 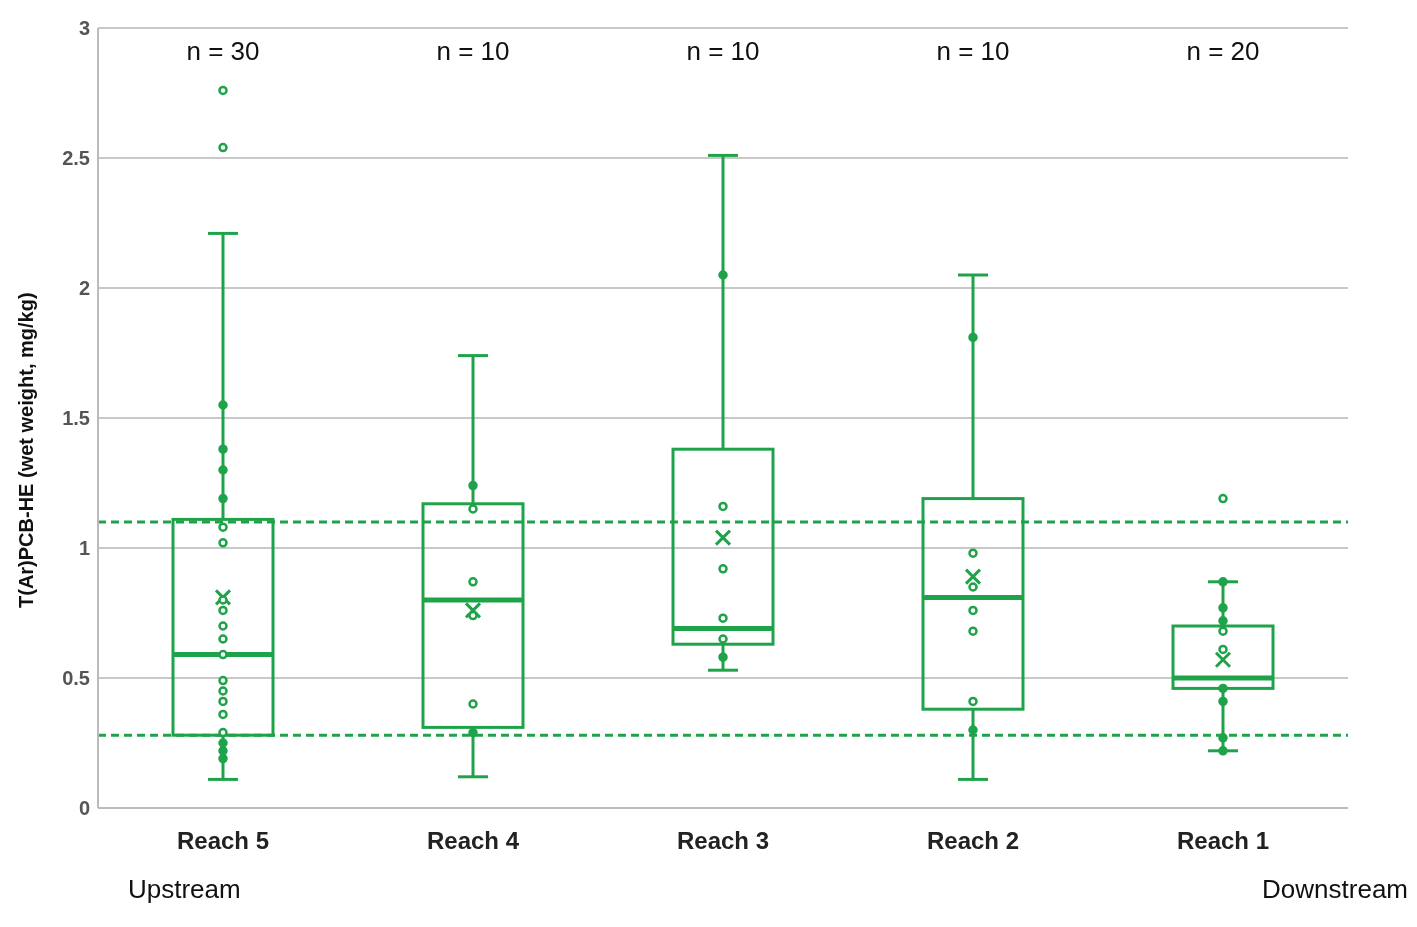 I want to click on y-axis-title: T(Ar)PCB-HE (wet weight, mg/kg), so click(x=26, y=450).